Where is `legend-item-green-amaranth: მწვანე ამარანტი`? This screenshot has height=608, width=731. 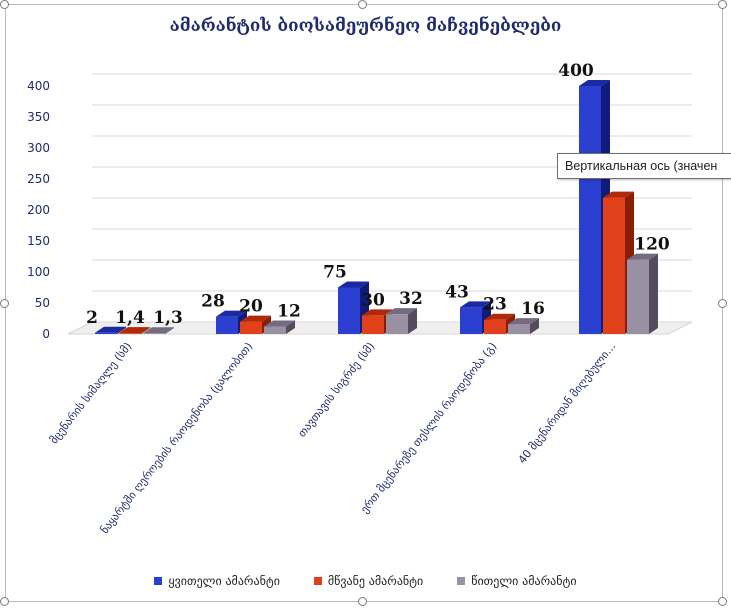 legend-item-green-amaranth: მწვანე ამარანტი is located at coordinates (368, 581).